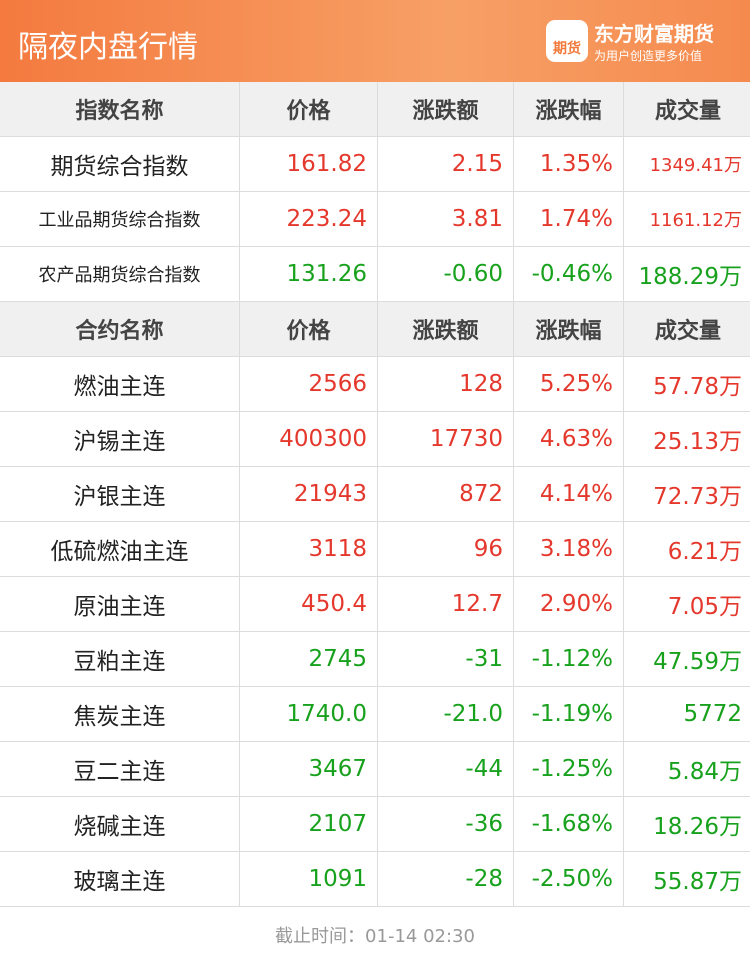 This screenshot has width=750, height=961. I want to click on cell: 872, so click(446, 494).